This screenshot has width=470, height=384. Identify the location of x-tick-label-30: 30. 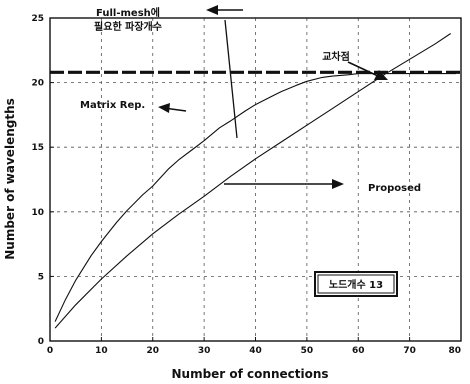
(204, 351).